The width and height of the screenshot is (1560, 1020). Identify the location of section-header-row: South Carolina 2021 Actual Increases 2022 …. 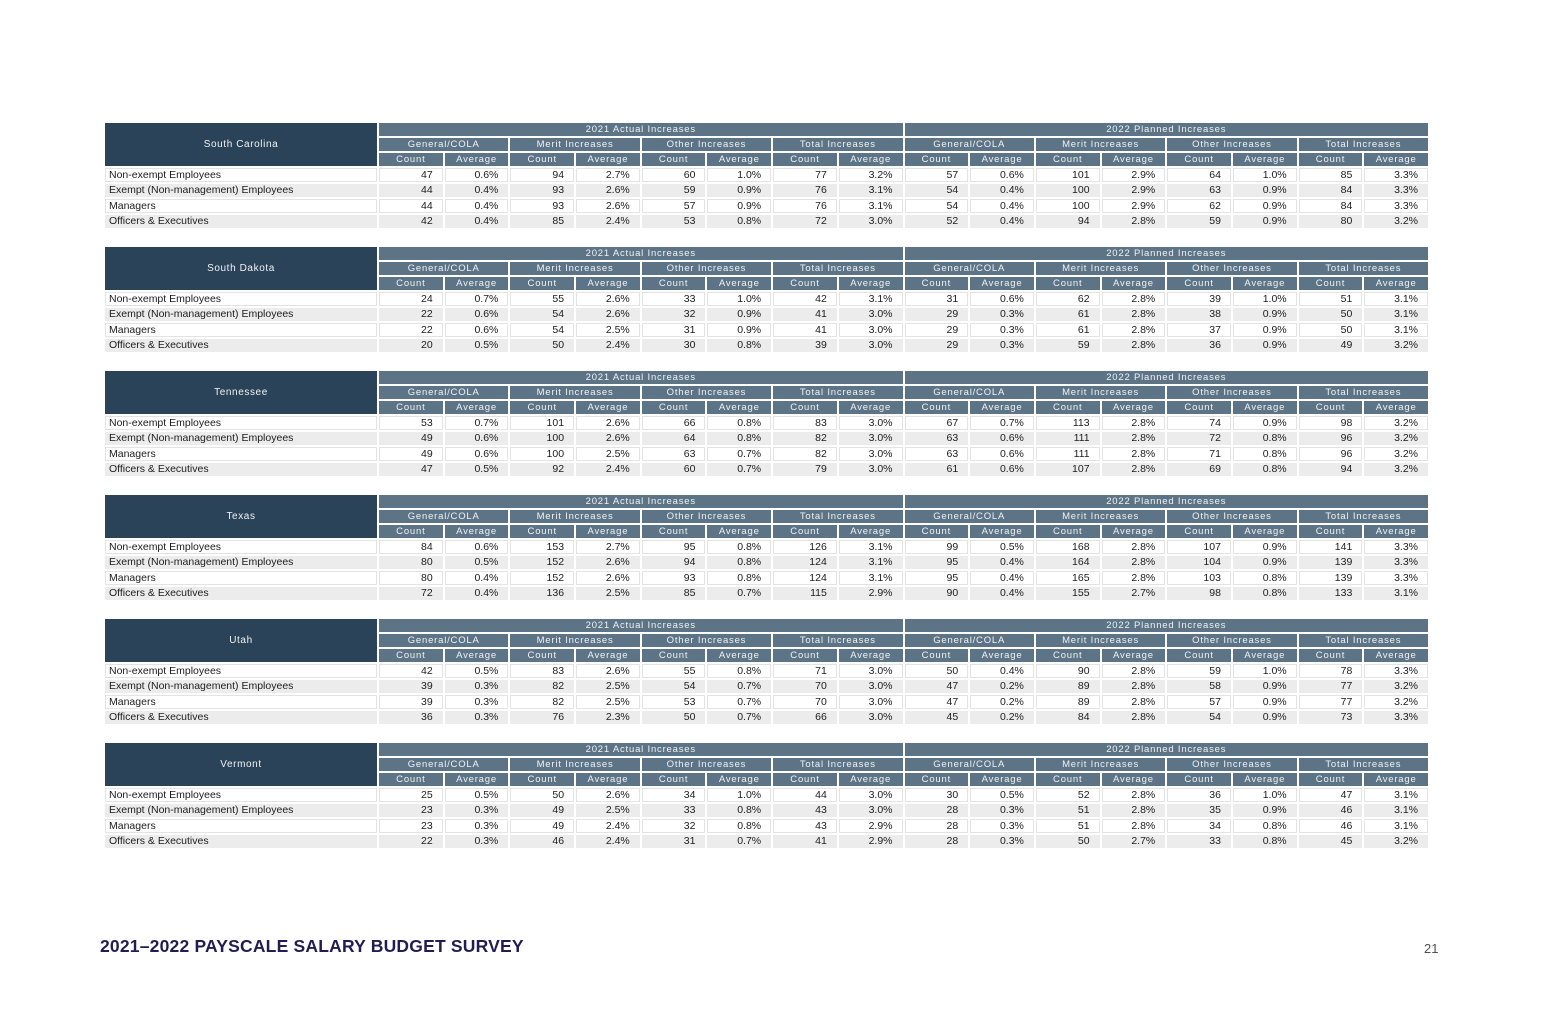
(766, 144).